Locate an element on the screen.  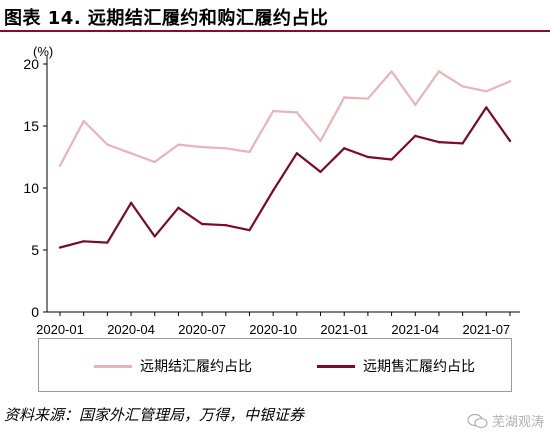
y-axis-unit-label: (%) is located at coordinates (43, 51).